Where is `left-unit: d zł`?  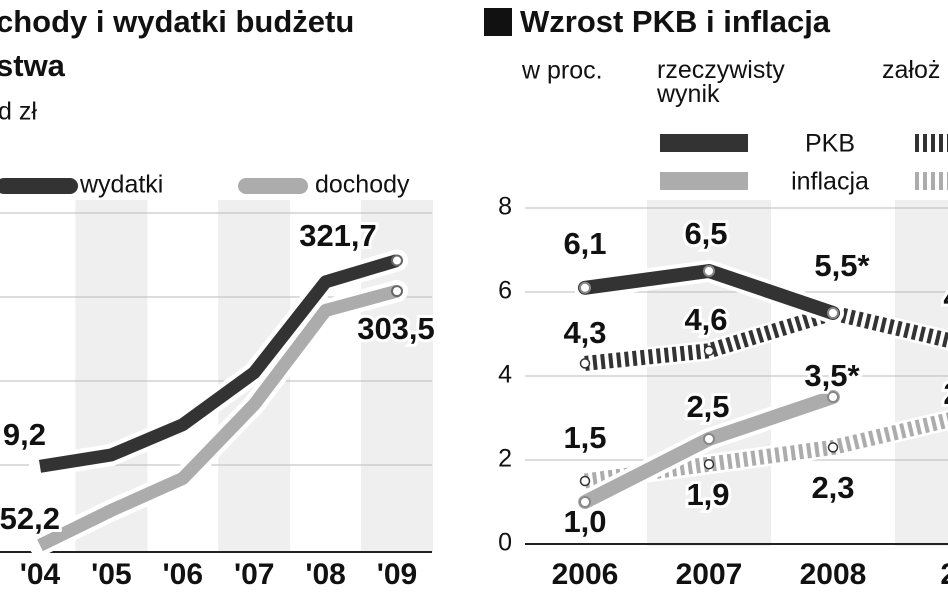
left-unit: d zł is located at coordinates (18, 112).